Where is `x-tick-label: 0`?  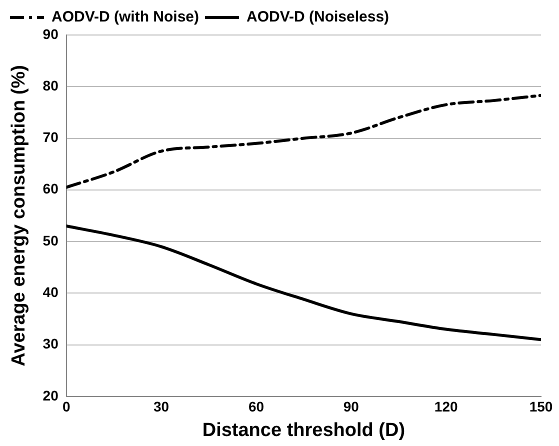
x-tick-label: 0 is located at coordinates (66, 406).